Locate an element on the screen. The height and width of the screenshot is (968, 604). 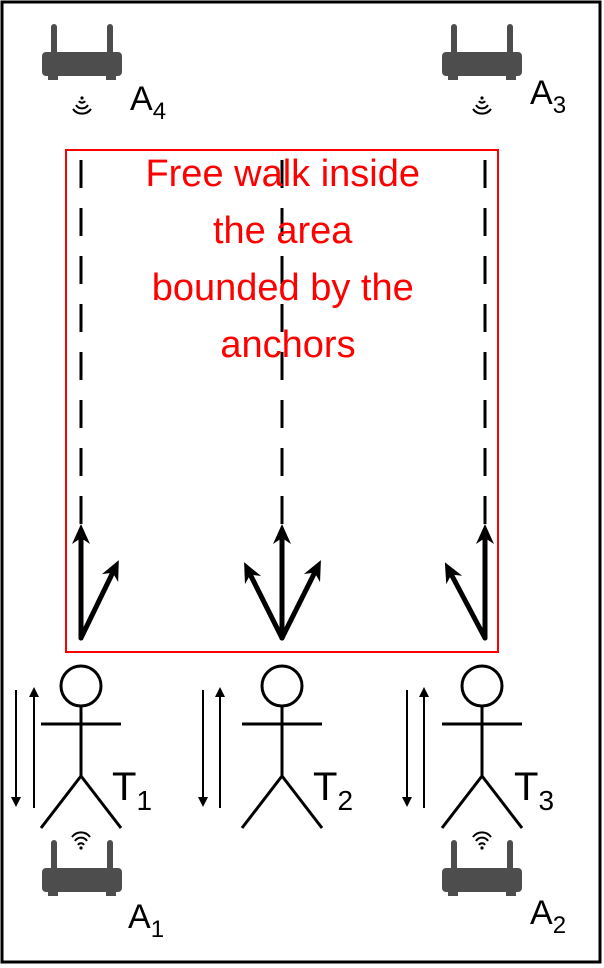
anchor-a4: A4 is located at coordinates (104, 74).